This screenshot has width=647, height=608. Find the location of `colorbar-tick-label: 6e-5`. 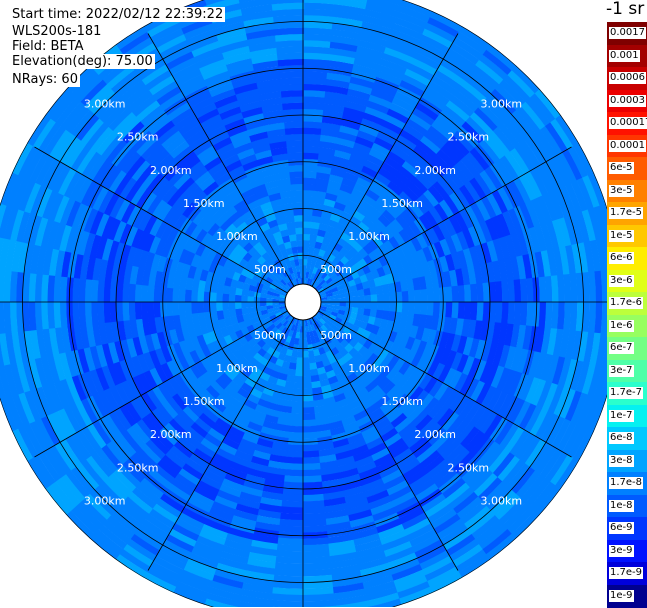

colorbar-tick-label: 6e-5 is located at coordinates (621, 168).